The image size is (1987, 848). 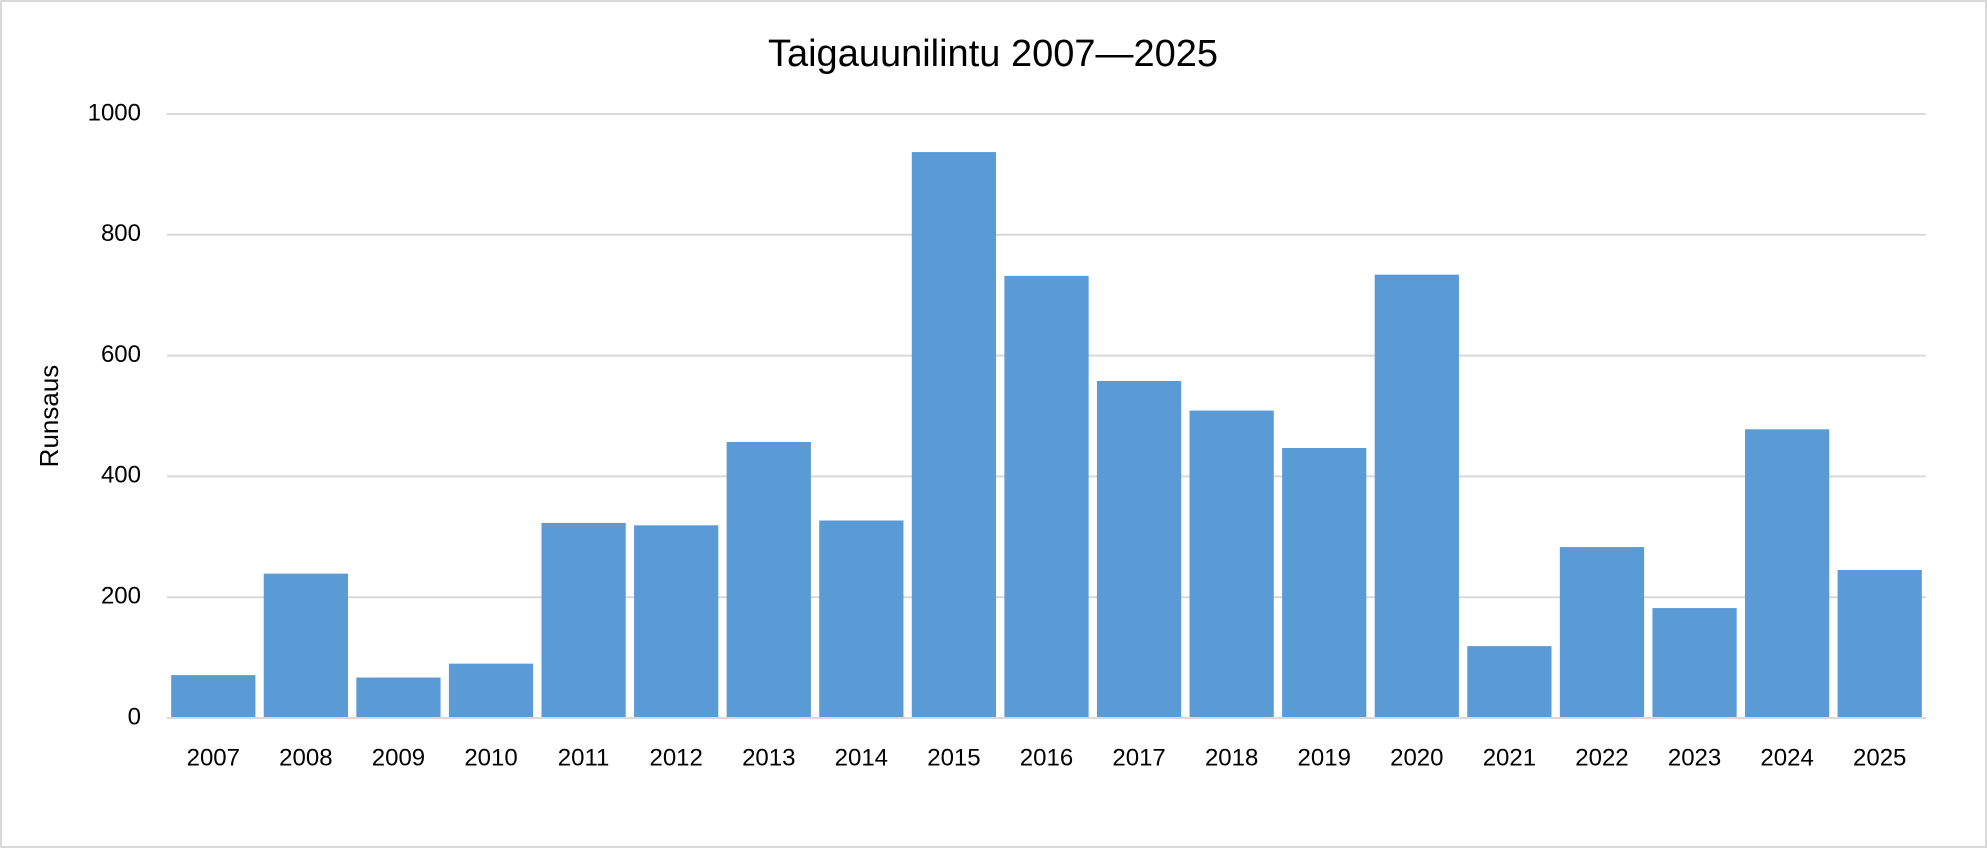 What do you see at coordinates (121, 596) in the screenshot?
I see `y-tick-label: 200` at bounding box center [121, 596].